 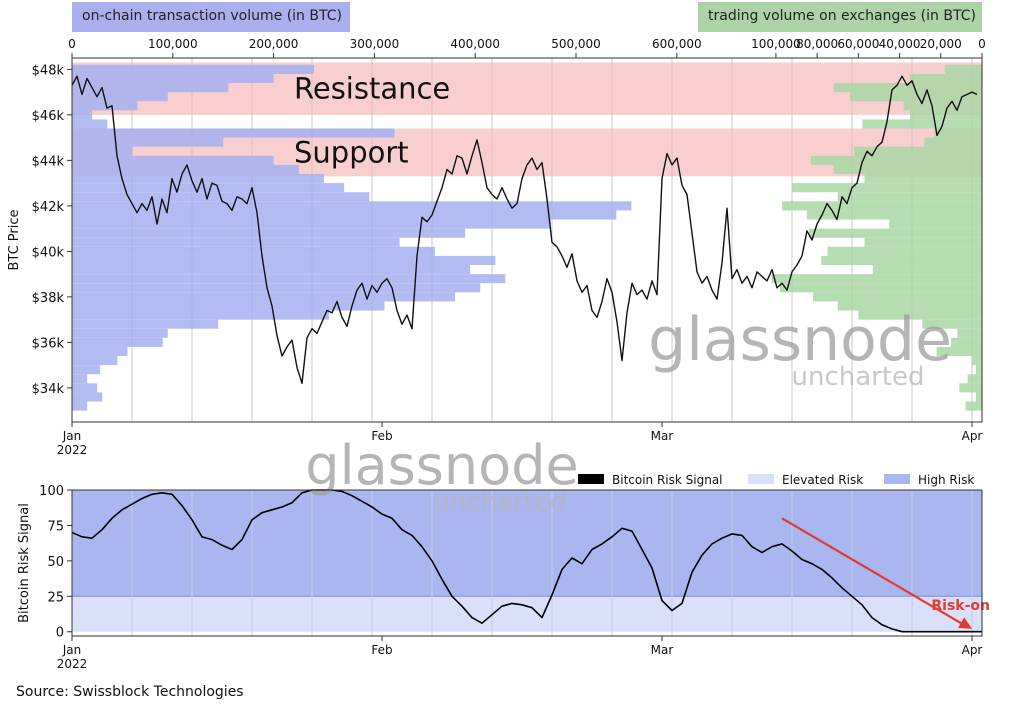 I want to click on exchange-volume-label: trading volume on exchanges (in BTC), so click(x=840, y=17).